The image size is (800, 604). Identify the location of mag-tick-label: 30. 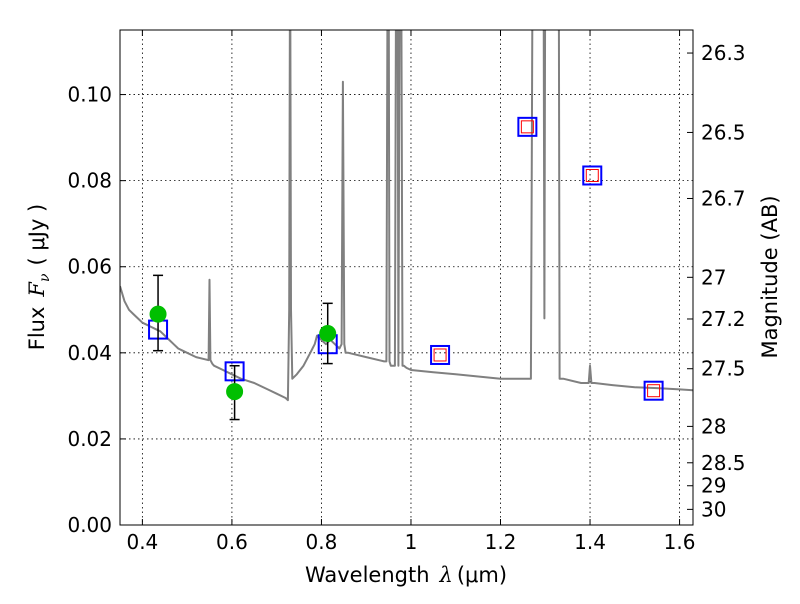
(713, 509).